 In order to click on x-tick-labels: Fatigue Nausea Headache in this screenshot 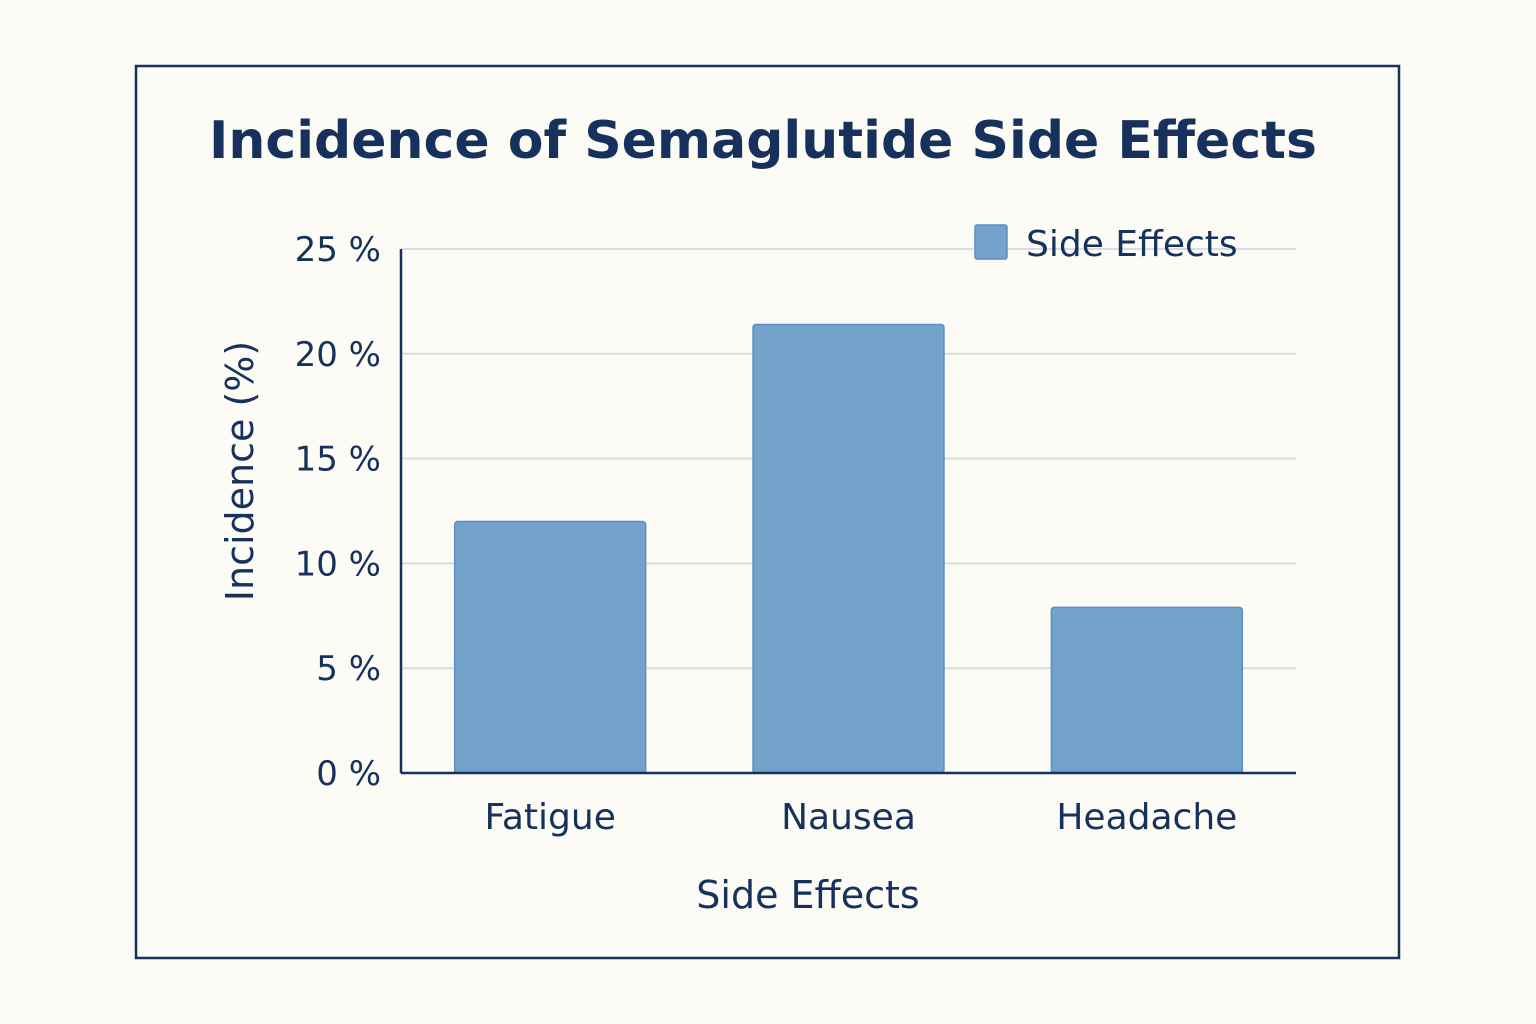, I will do `click(860, 817)`.